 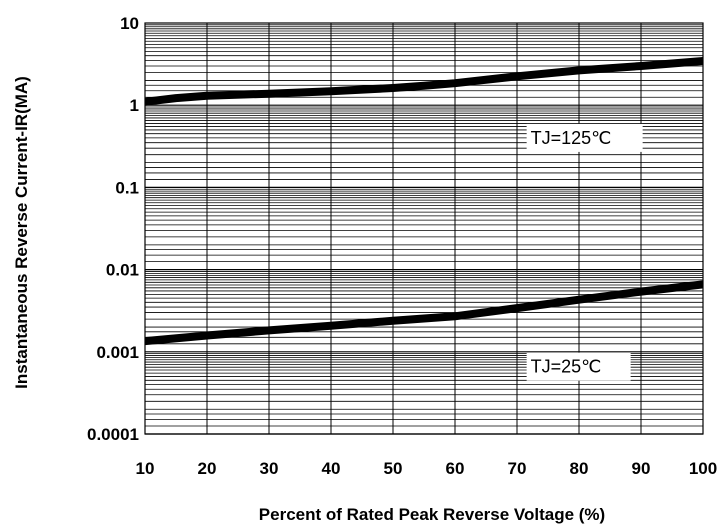 I want to click on annotation-tj25-label: TJ=25℃, so click(x=566, y=367).